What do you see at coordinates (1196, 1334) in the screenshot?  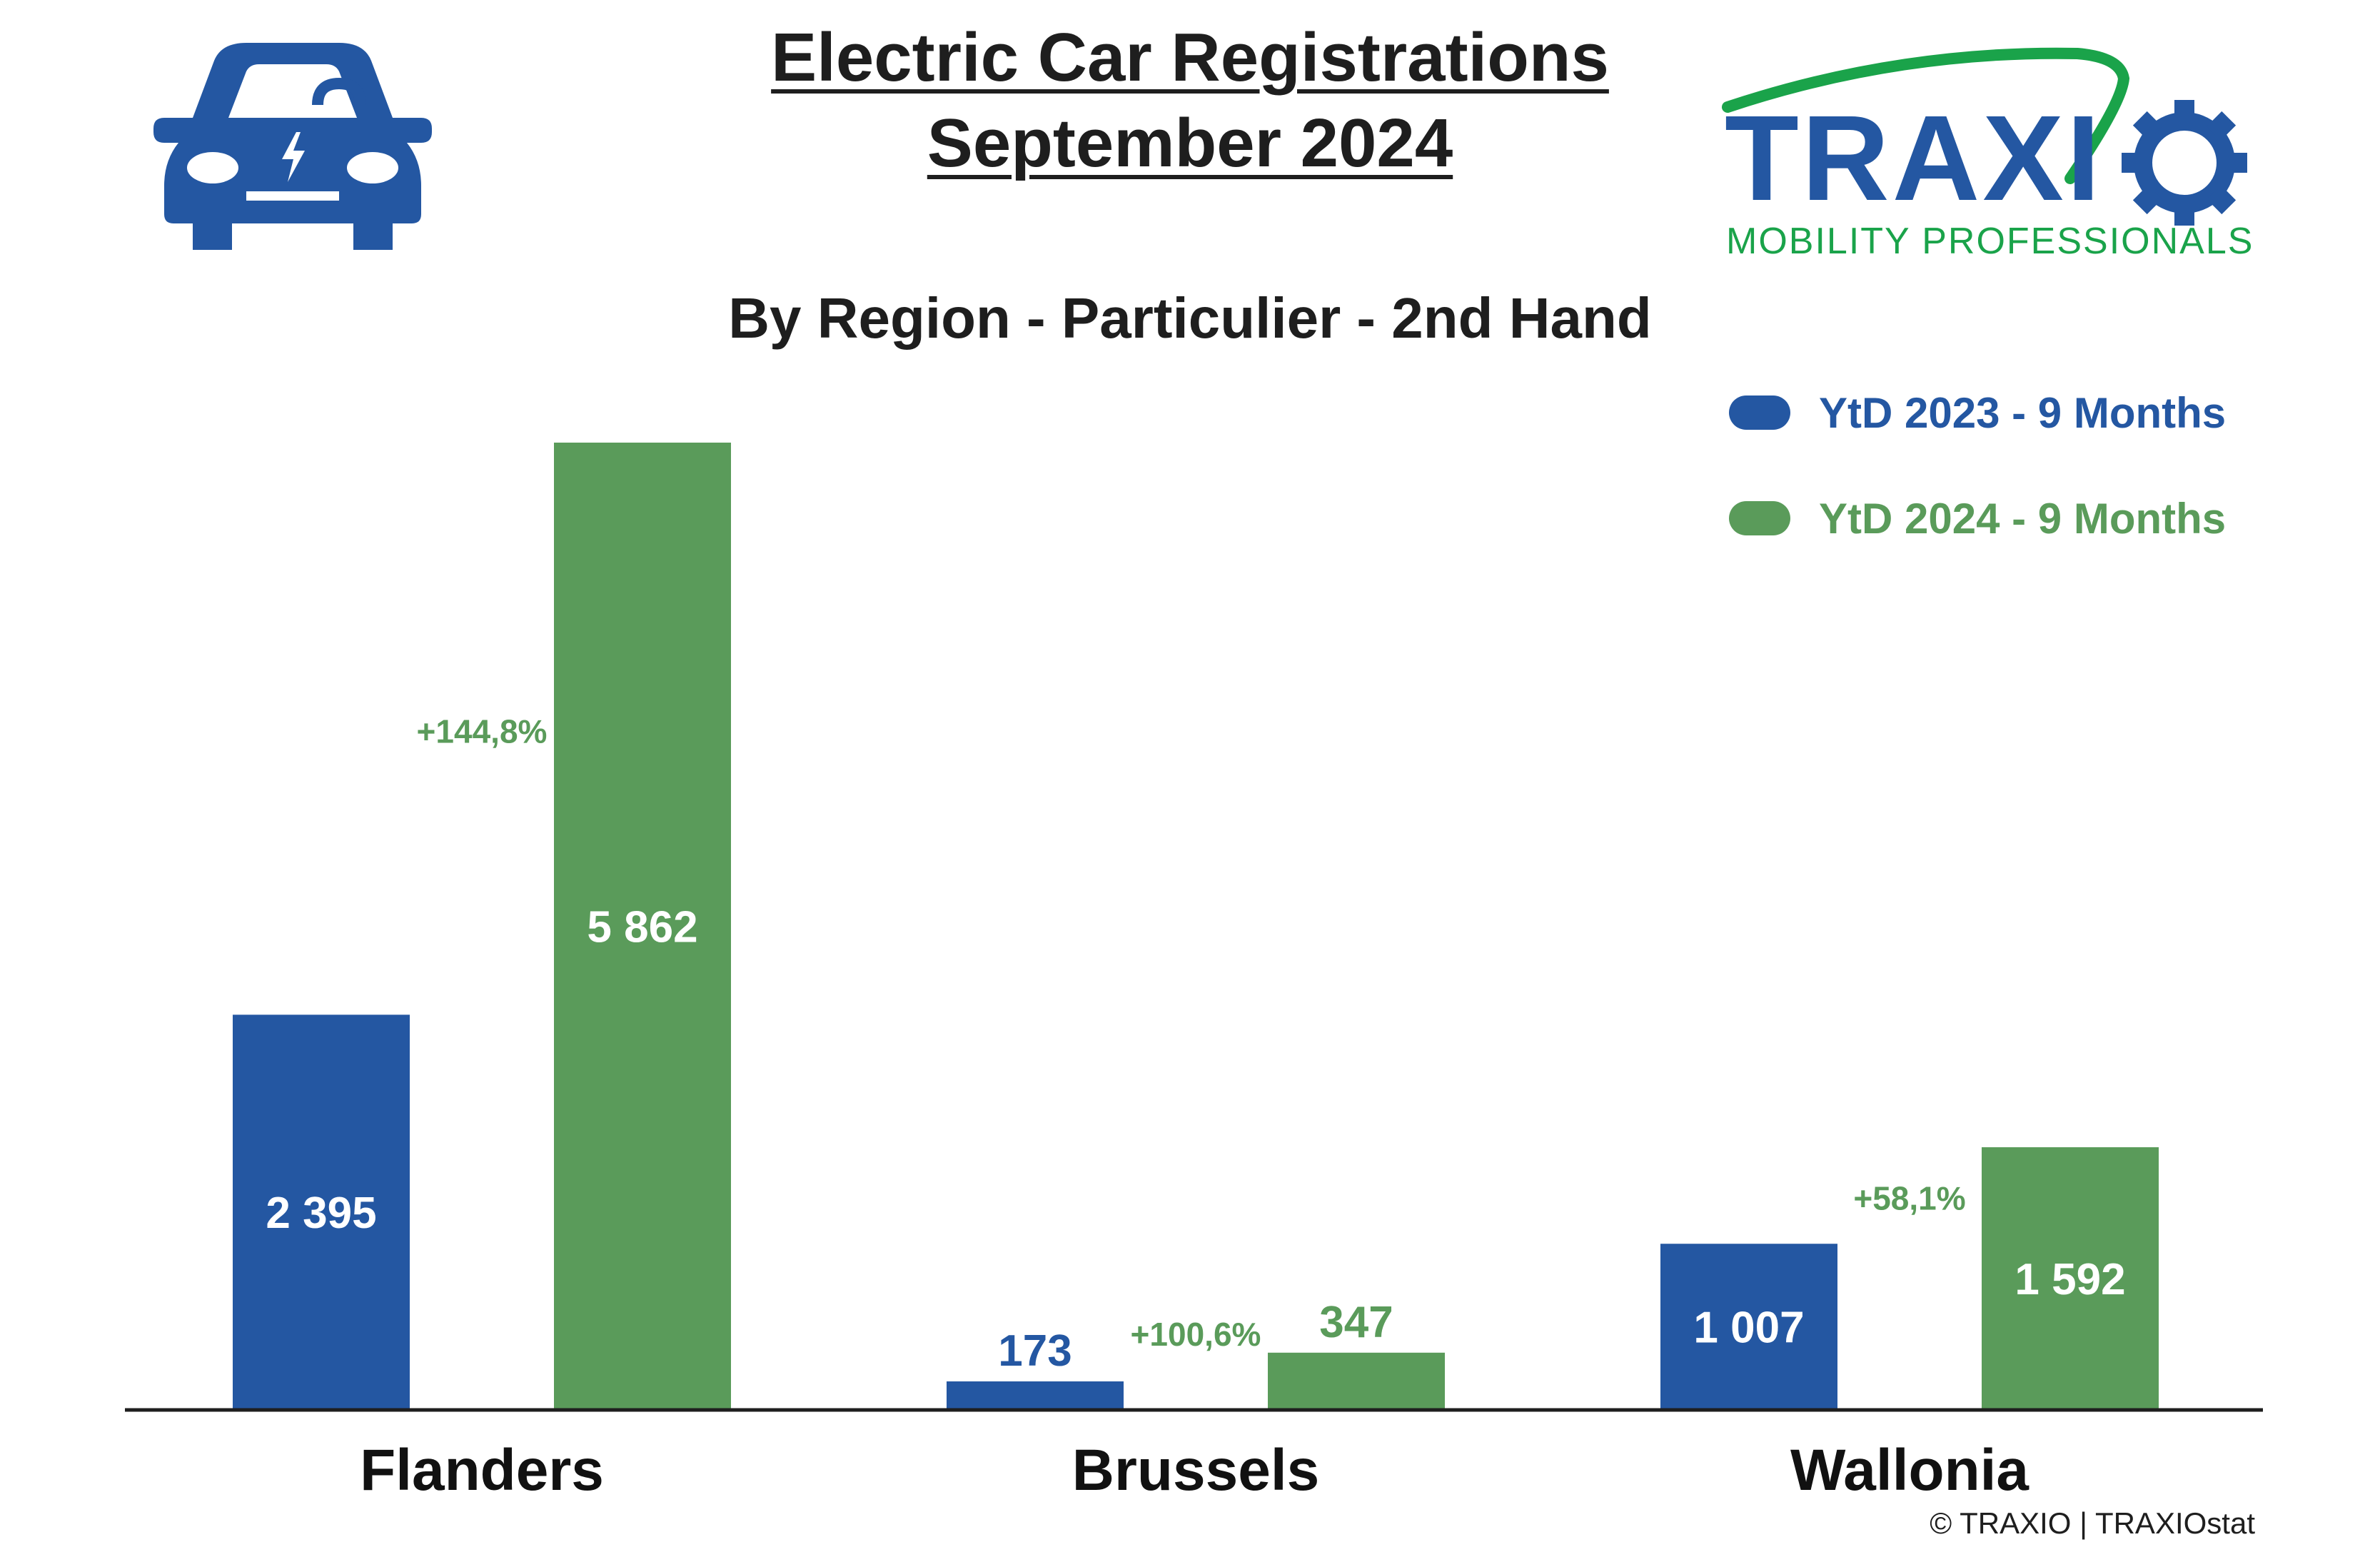 I see `growth-annotation-brussels: +100,6%` at bounding box center [1196, 1334].